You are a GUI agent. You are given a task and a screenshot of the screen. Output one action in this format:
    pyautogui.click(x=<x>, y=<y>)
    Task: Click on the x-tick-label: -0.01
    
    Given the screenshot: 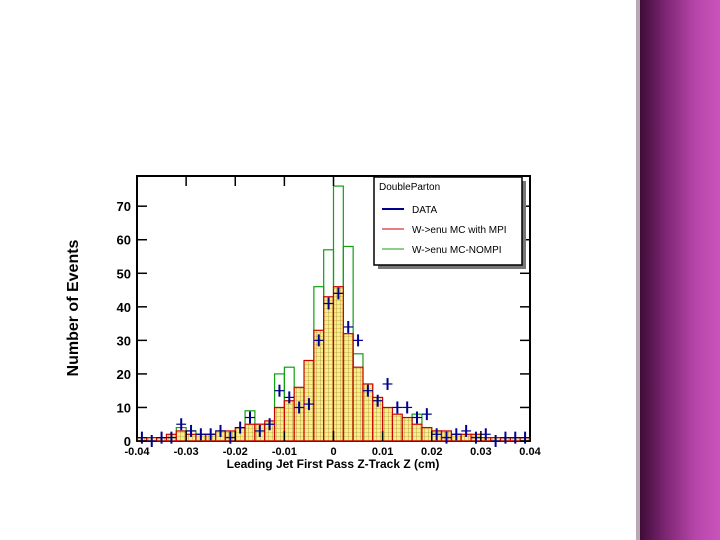 What is the action you would take?
    pyautogui.click(x=284, y=452)
    